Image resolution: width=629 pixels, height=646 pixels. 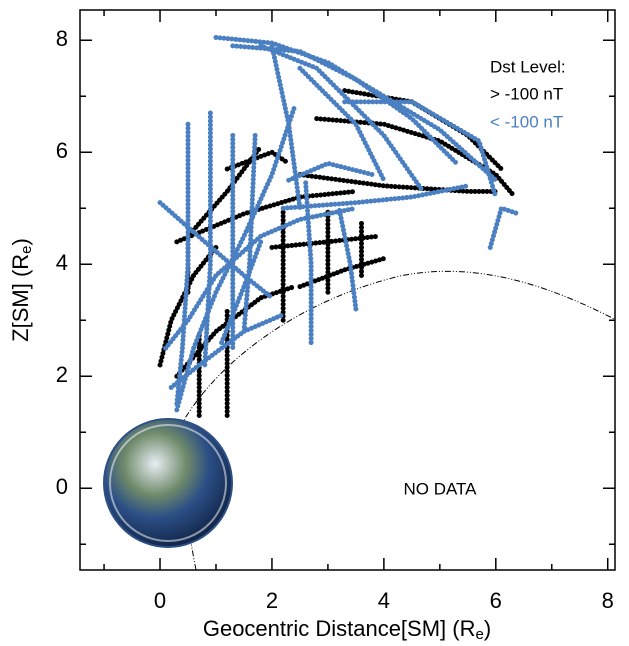 I want to click on x-tick-label: 2, so click(x=272, y=600).